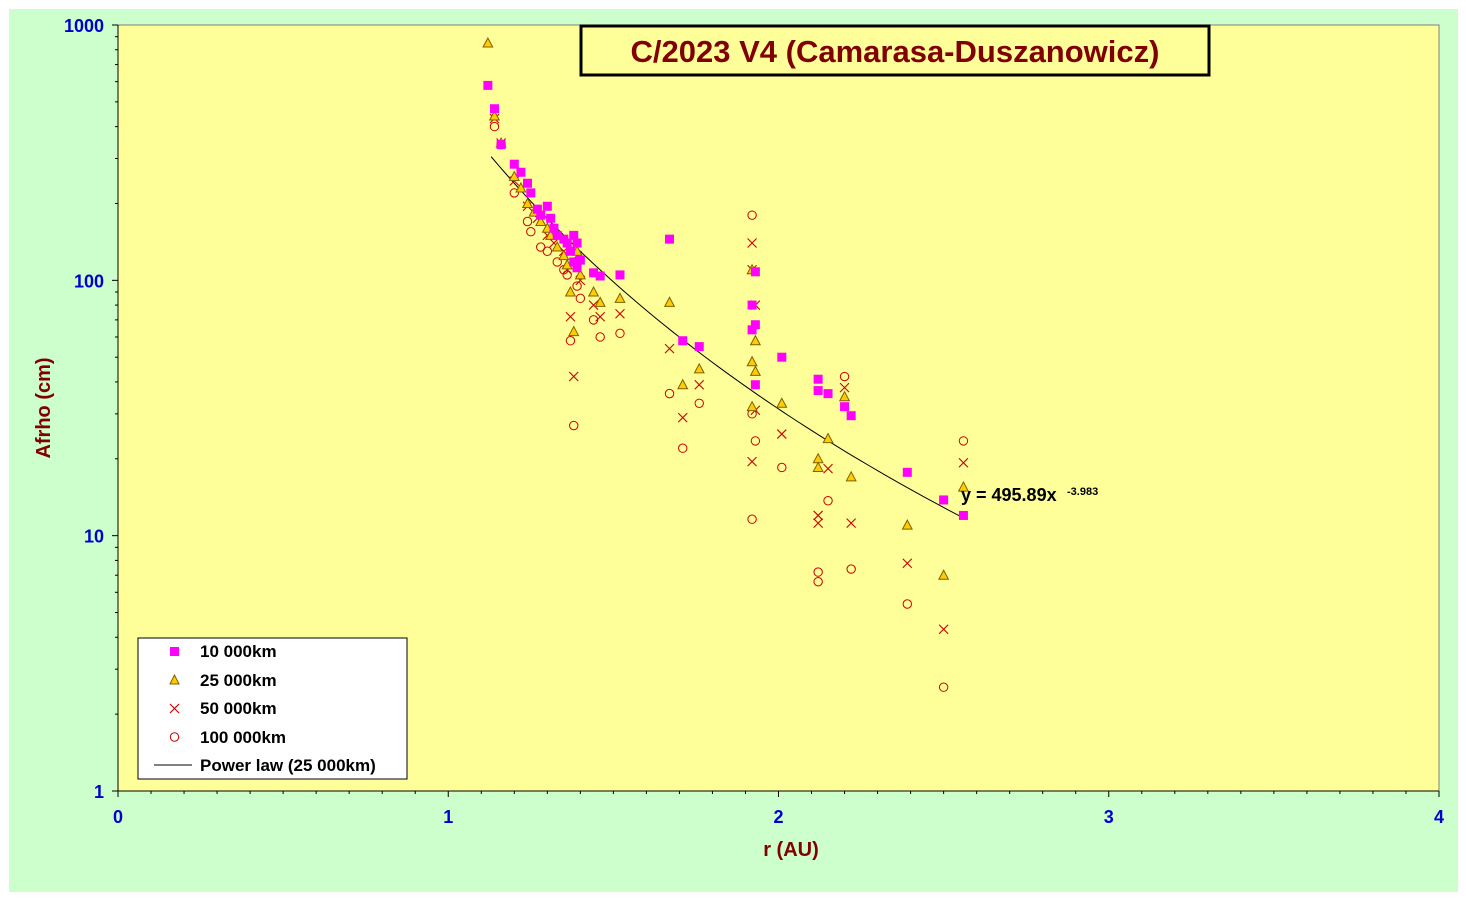  Describe the element at coordinates (174, 737) in the screenshot. I see `legend-circle-marker` at that location.